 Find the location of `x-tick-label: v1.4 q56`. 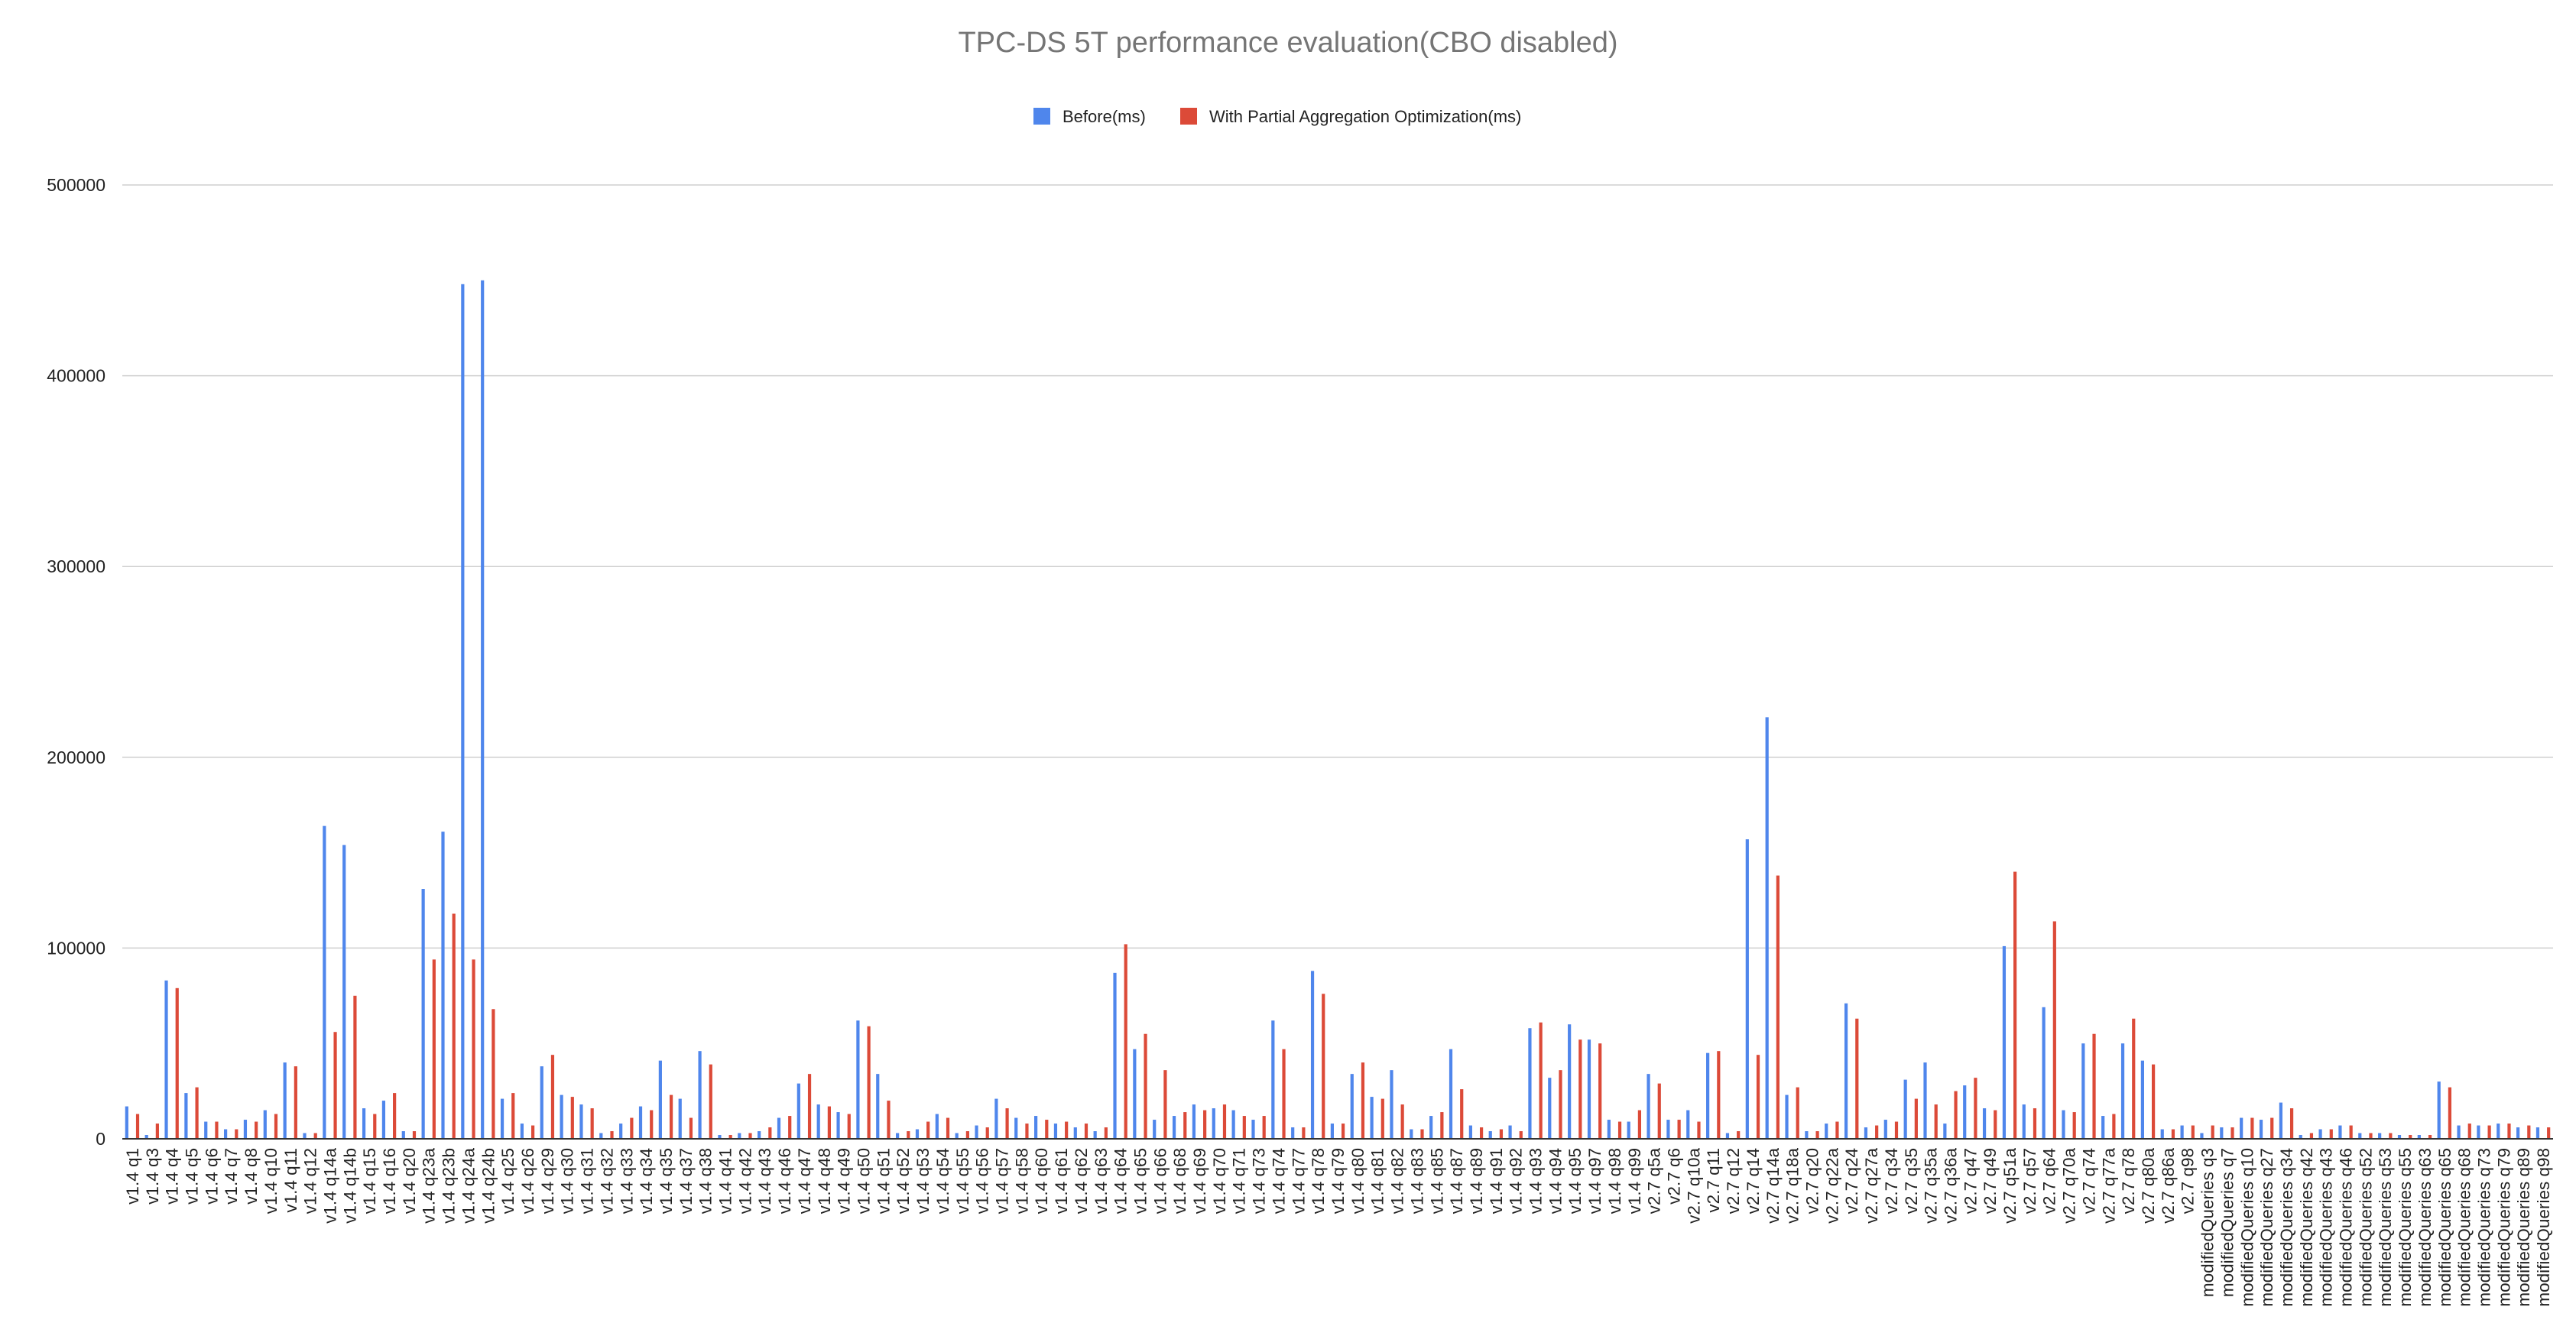

x-tick-label: v1.4 q56 is located at coordinates (983, 1181).